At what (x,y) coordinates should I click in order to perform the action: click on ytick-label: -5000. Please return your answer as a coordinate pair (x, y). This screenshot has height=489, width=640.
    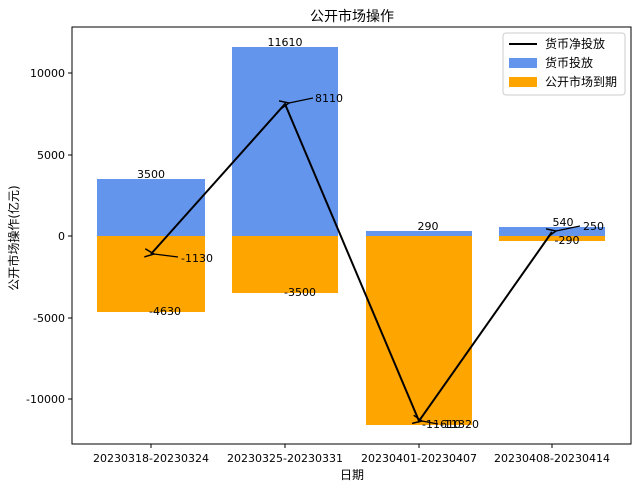
    Looking at the image, I should click on (49, 318).